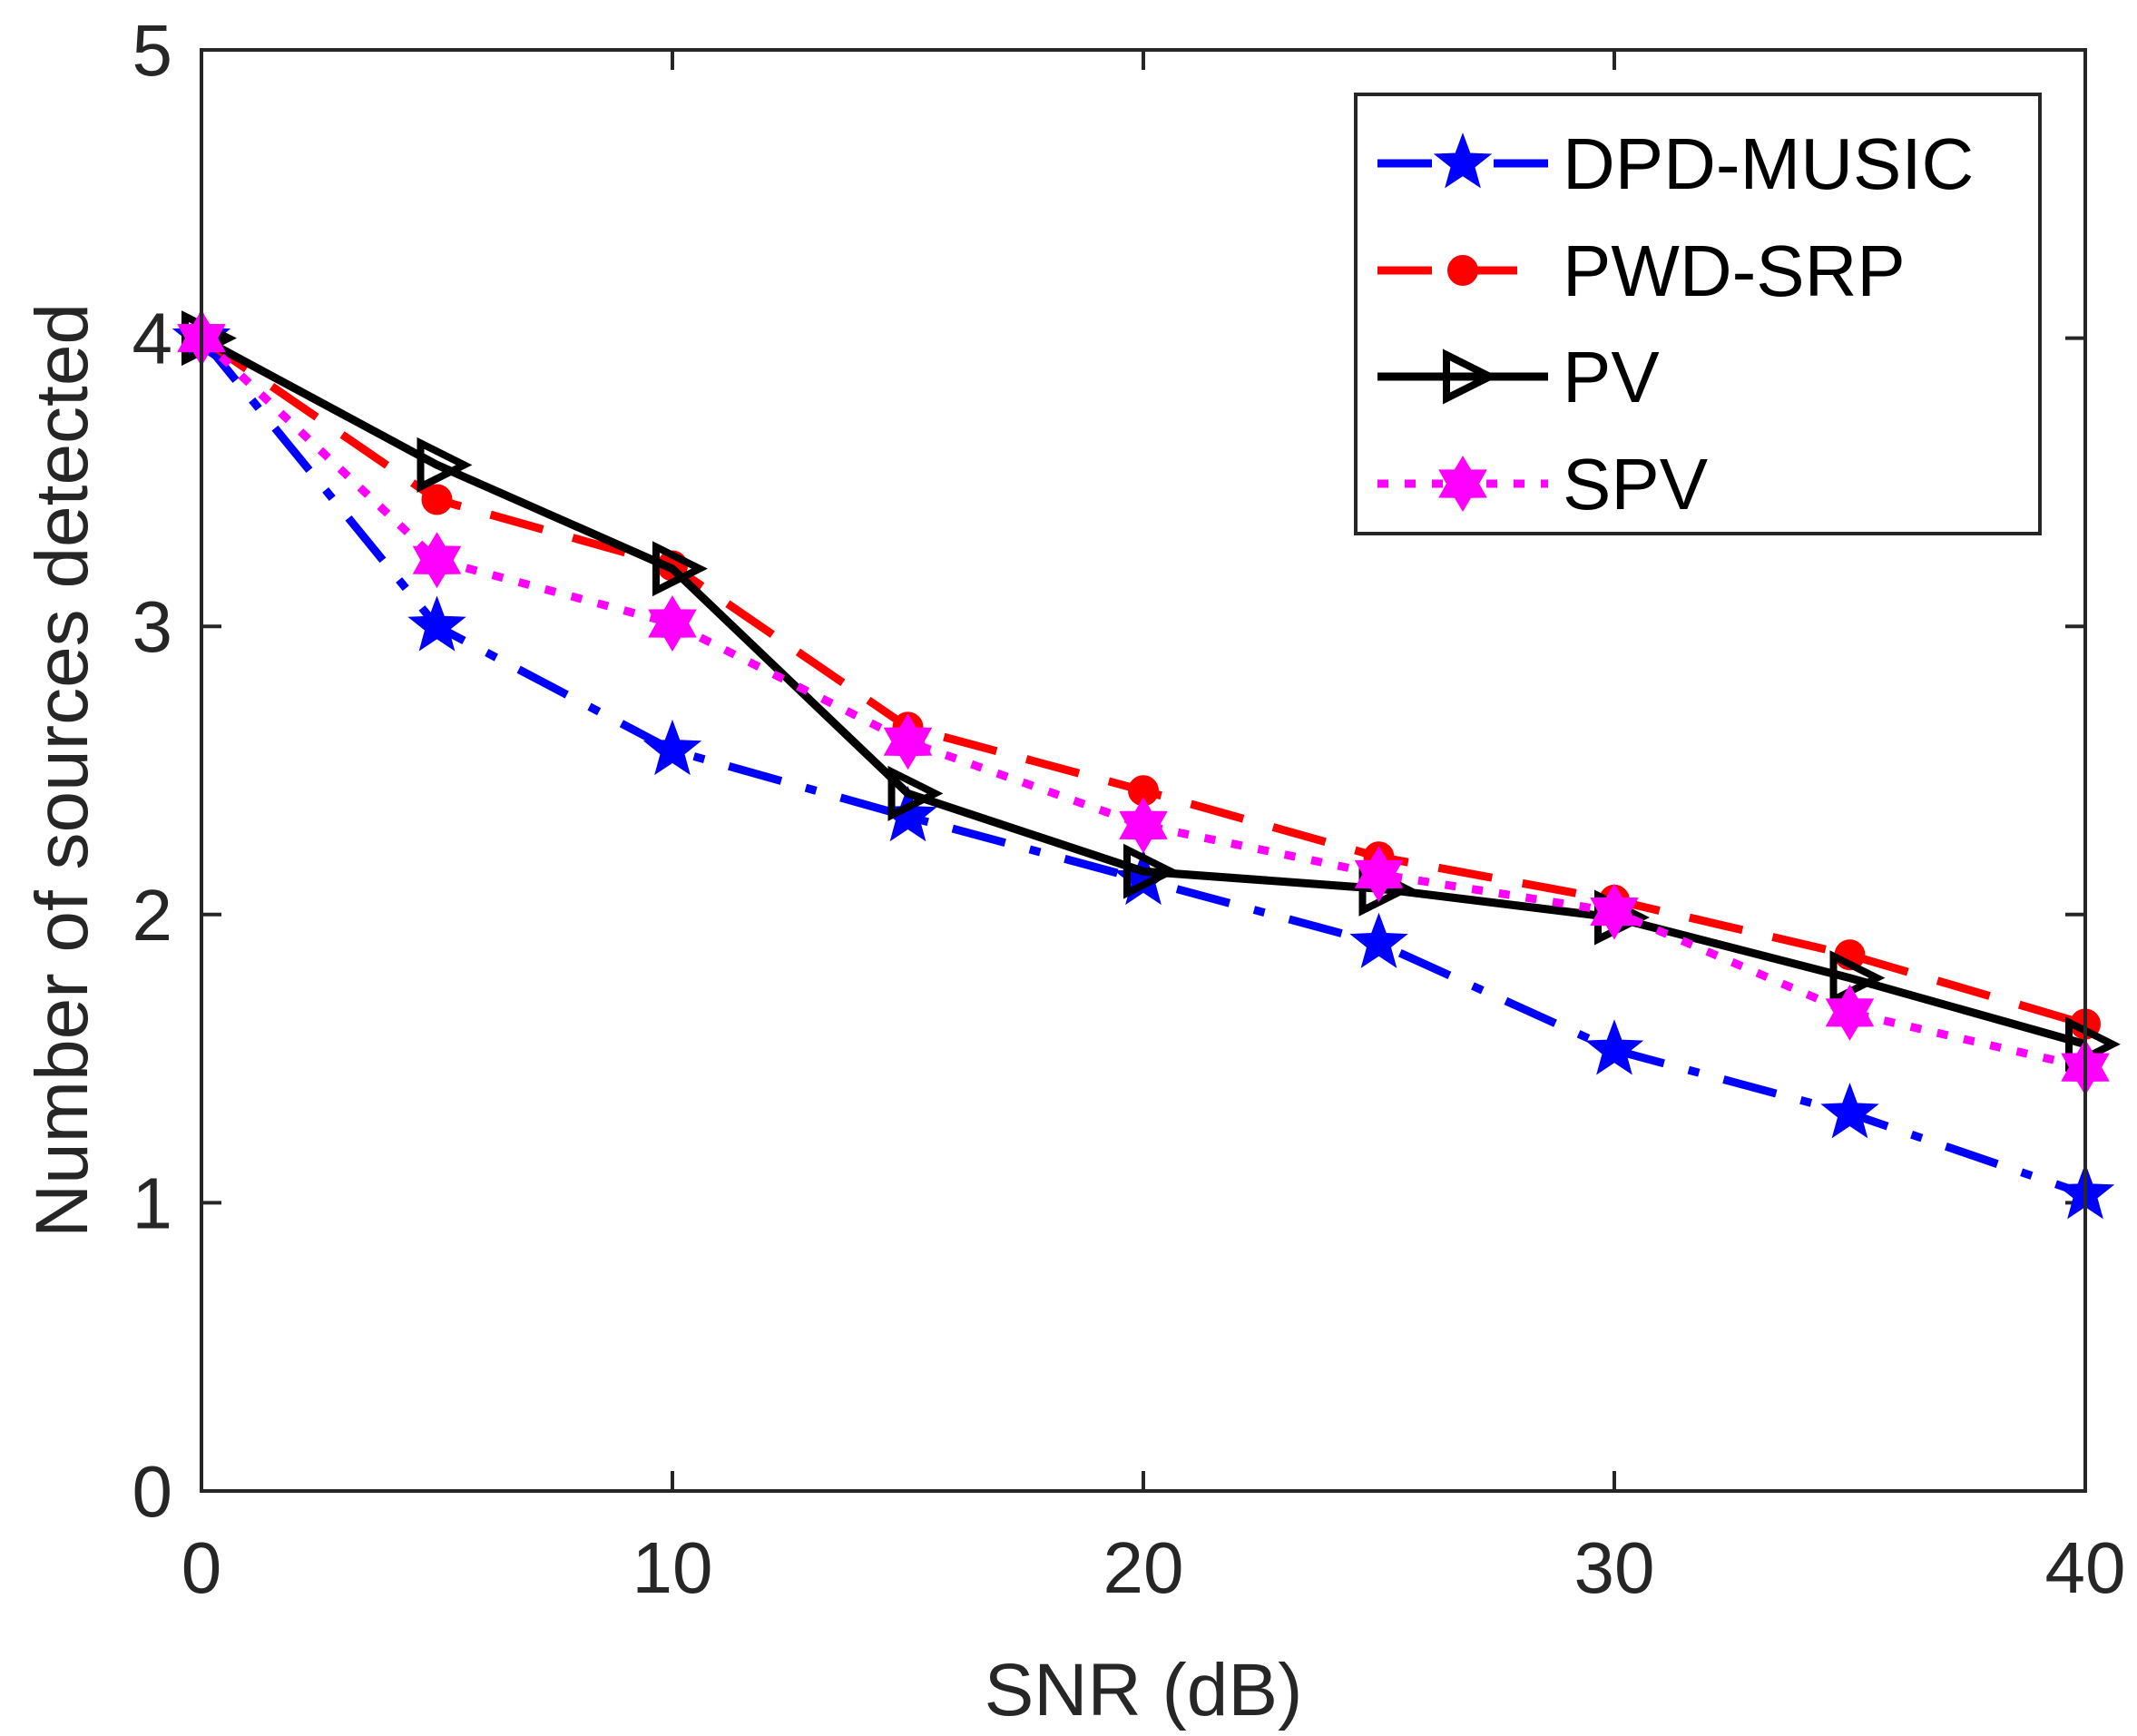 This screenshot has height=1736, width=2137. Describe the element at coordinates (1463, 160) in the screenshot. I see `legend-marker-dpd-music` at that location.